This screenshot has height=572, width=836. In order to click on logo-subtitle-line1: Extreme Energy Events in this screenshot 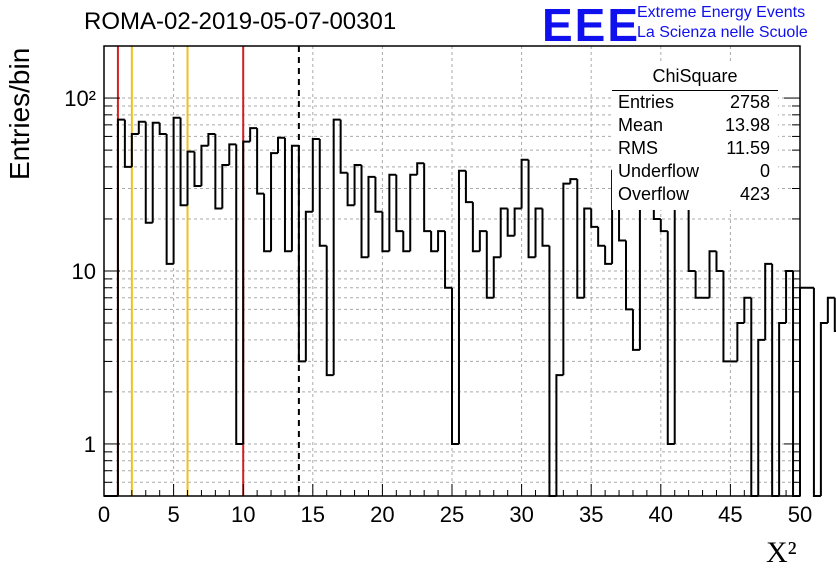, I will do `click(721, 12)`.